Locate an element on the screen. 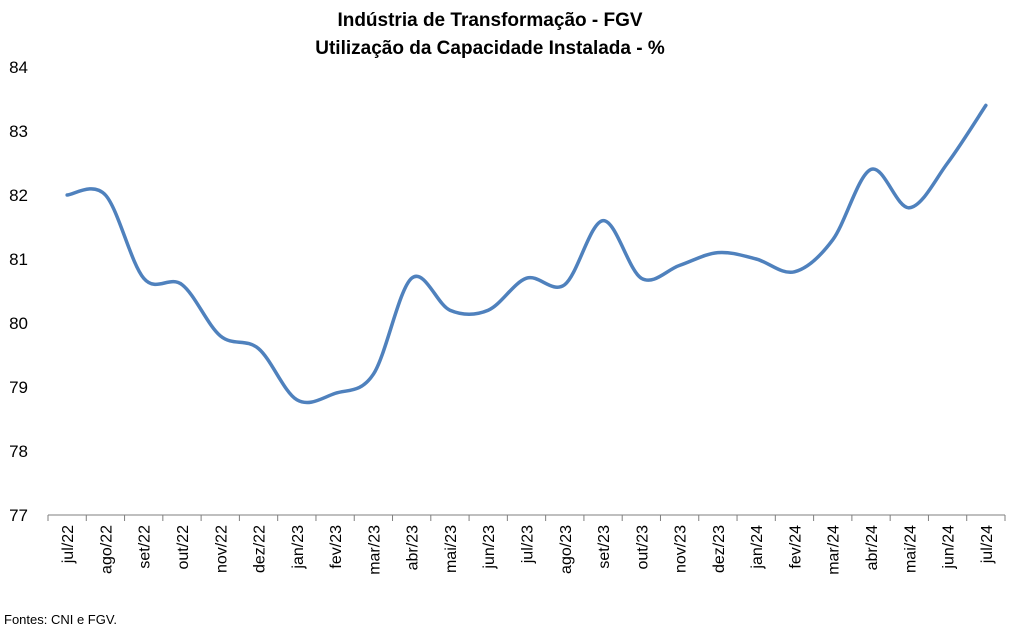 This screenshot has height=632, width=1013. x-tick-label: mar/23 is located at coordinates (374, 550).